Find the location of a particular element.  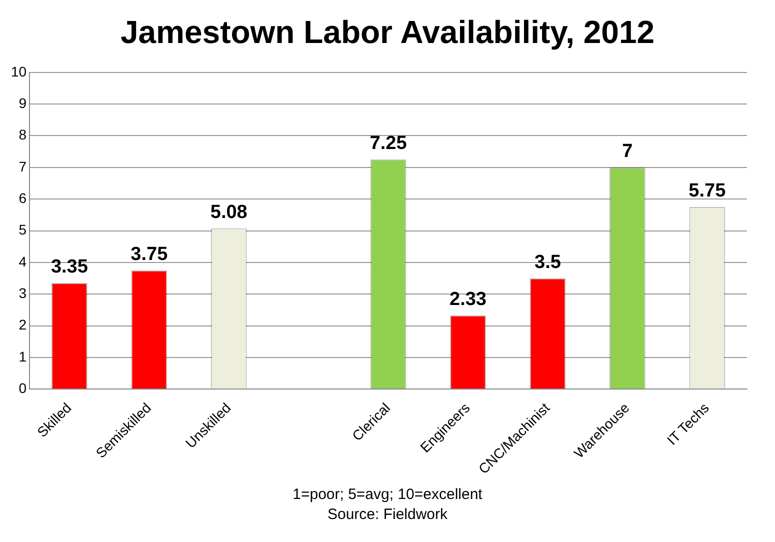

data-label: 5.08 is located at coordinates (229, 212).